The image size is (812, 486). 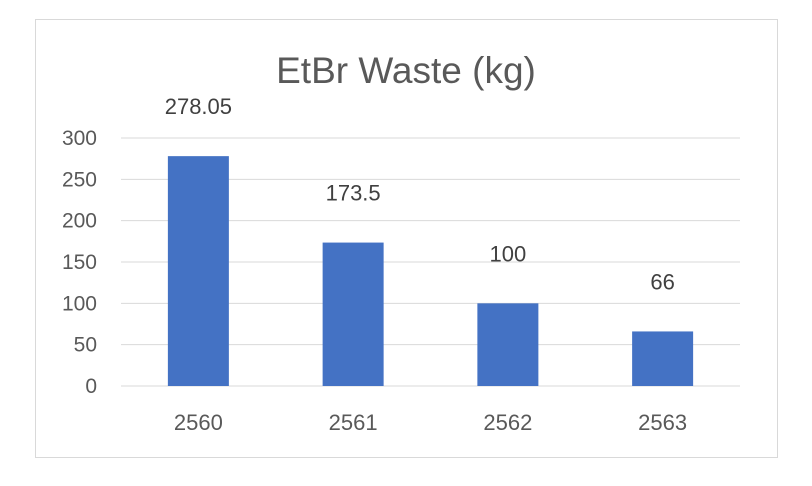 I want to click on data-label: 66, so click(x=662, y=281).